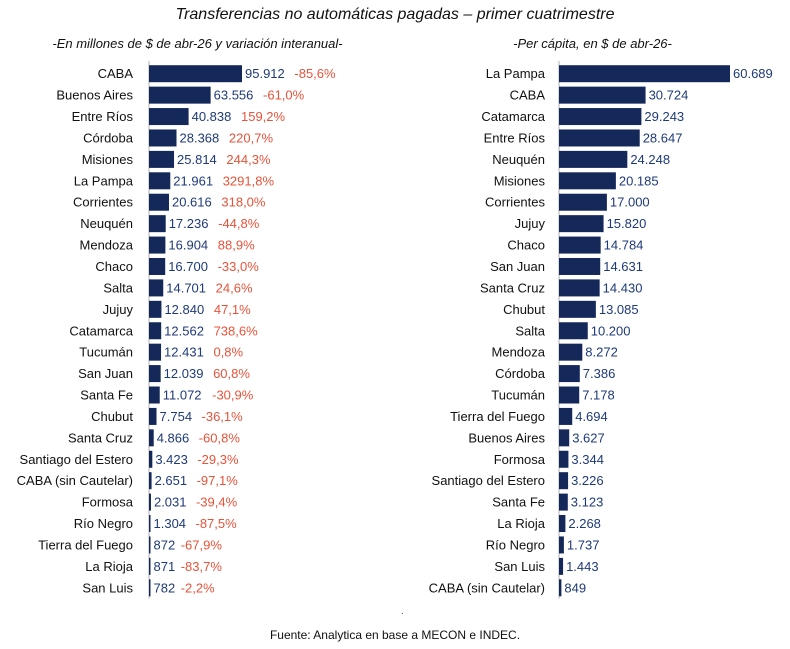  I want to click on left-category-label: La Rioja, so click(109, 566).